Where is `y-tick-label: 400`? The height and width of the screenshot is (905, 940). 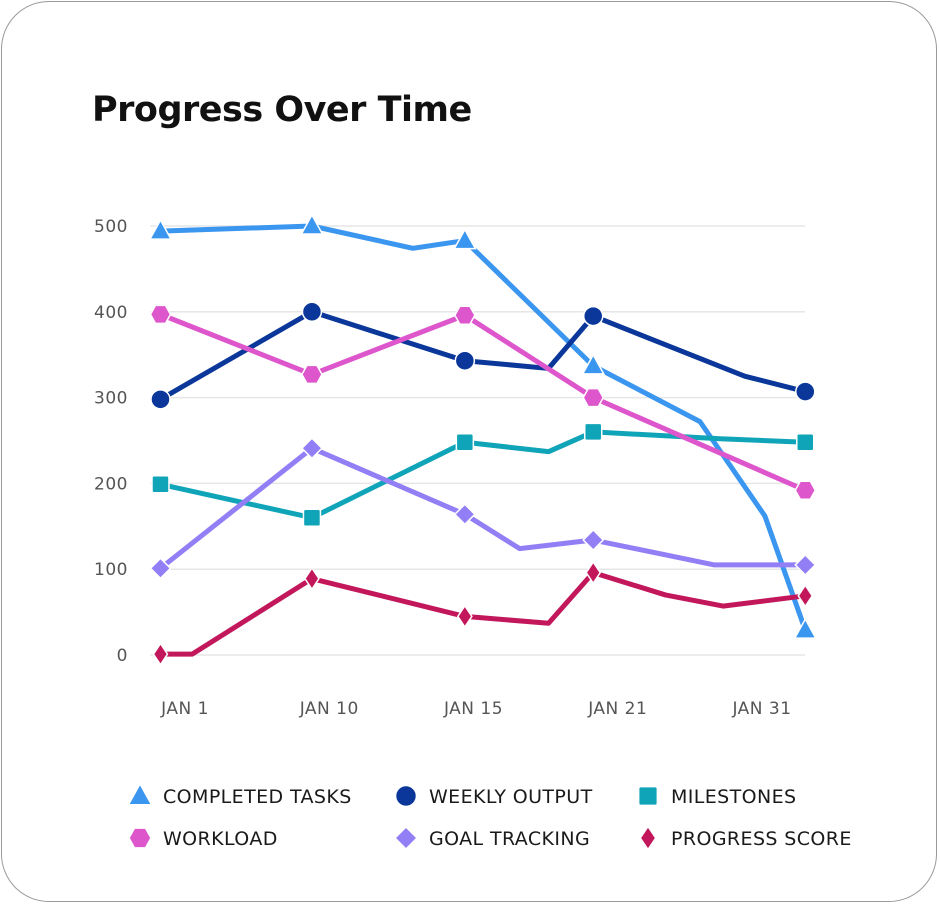
y-tick-label: 400 is located at coordinates (111, 313).